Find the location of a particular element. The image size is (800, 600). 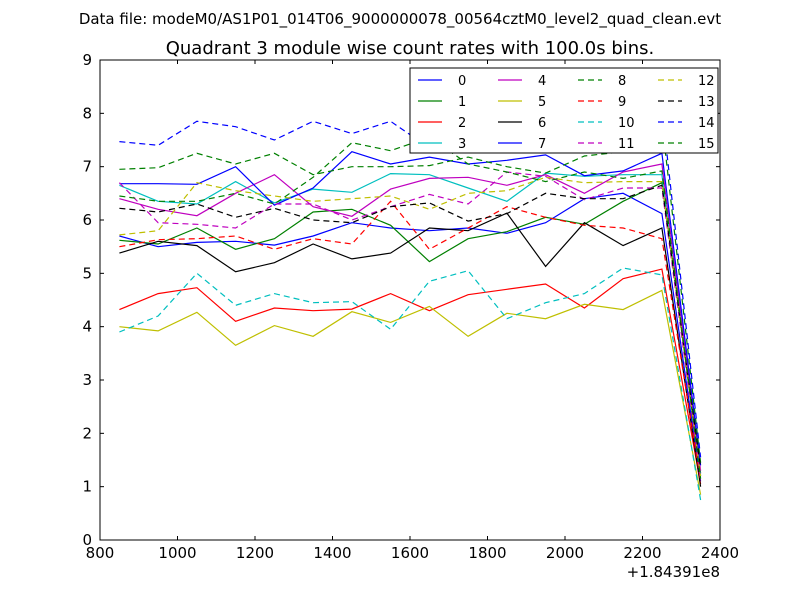

y-tick-label: 5 is located at coordinates (87, 273).